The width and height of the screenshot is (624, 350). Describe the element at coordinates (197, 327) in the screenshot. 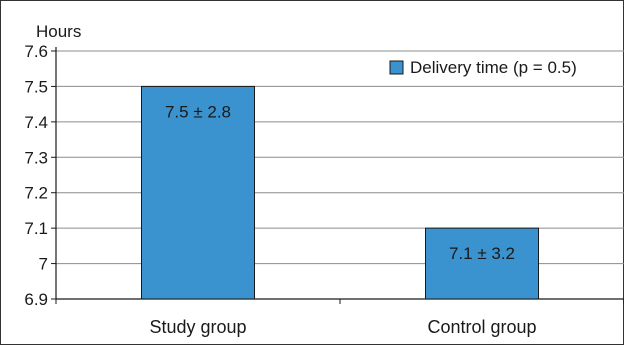

I see `x-tick-label: Study group` at that location.